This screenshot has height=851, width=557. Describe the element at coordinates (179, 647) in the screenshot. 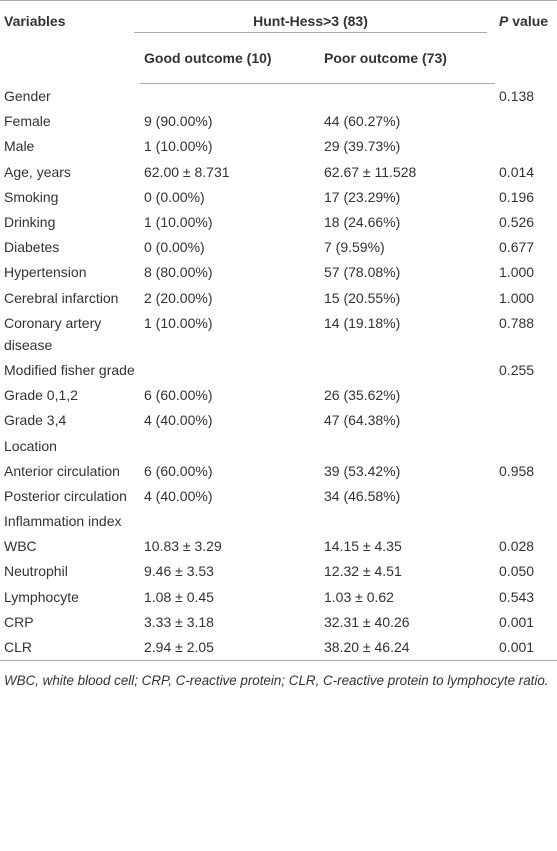

I see `cell: 2.94 ± 2.05` at that location.